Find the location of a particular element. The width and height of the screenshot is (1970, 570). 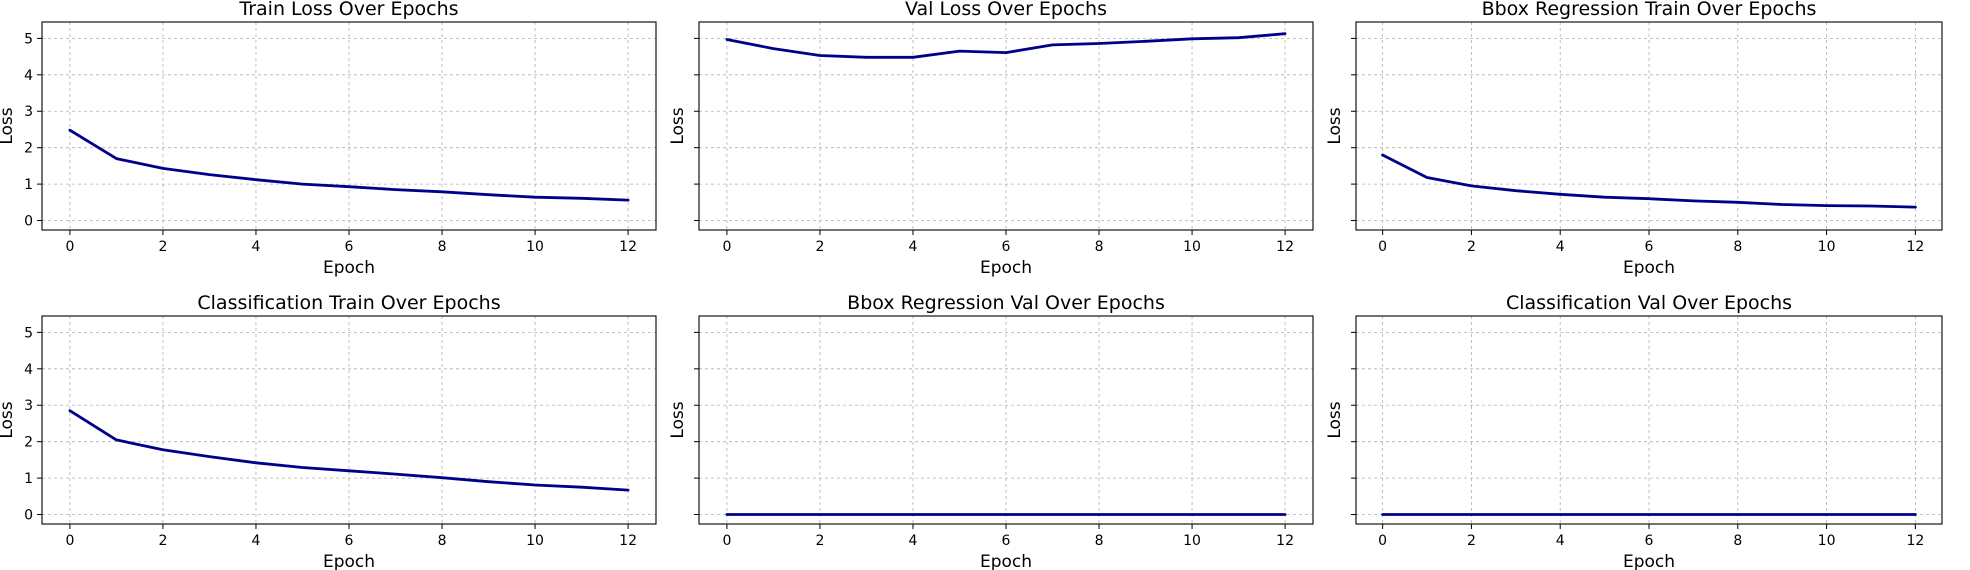

chart-title: Classification Train Over Epochs is located at coordinates (348, 303).